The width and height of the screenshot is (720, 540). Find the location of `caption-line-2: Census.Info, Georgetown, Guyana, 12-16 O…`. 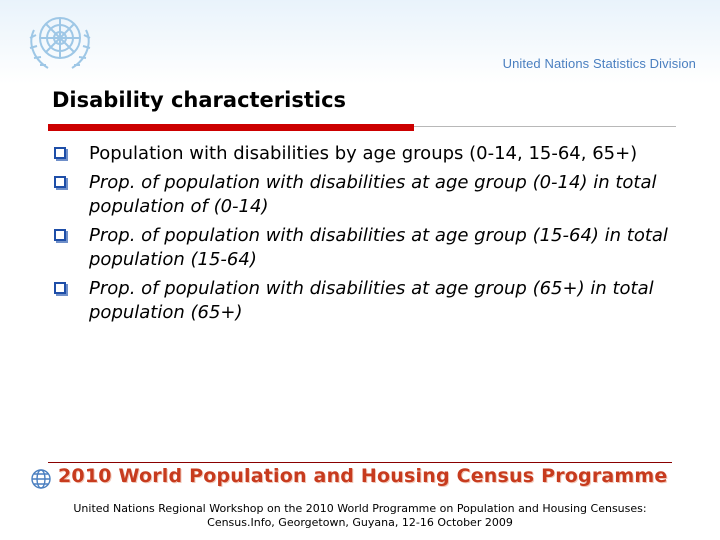

caption-line-2: Census.Info, Georgetown, Guyana, 12-16 O… is located at coordinates (360, 522).